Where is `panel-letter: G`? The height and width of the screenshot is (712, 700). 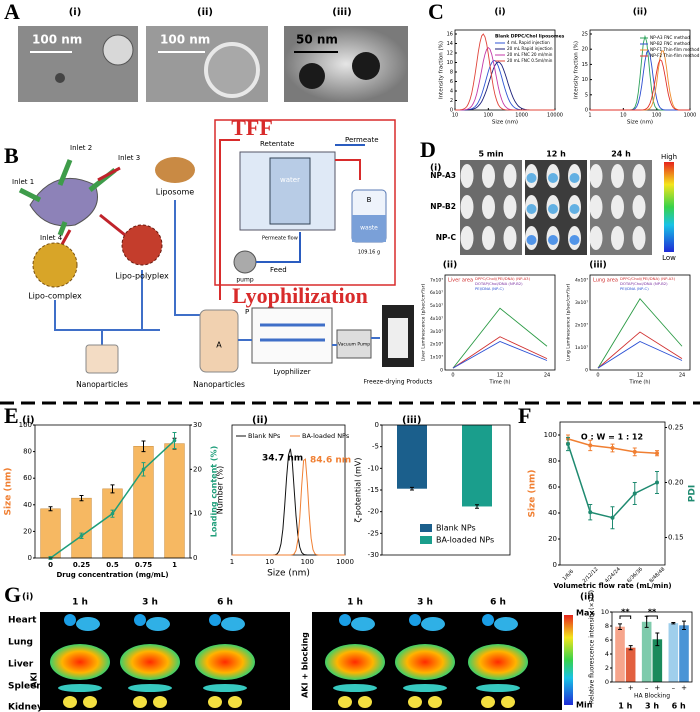 panel-letter: G is located at coordinates (12, 594).